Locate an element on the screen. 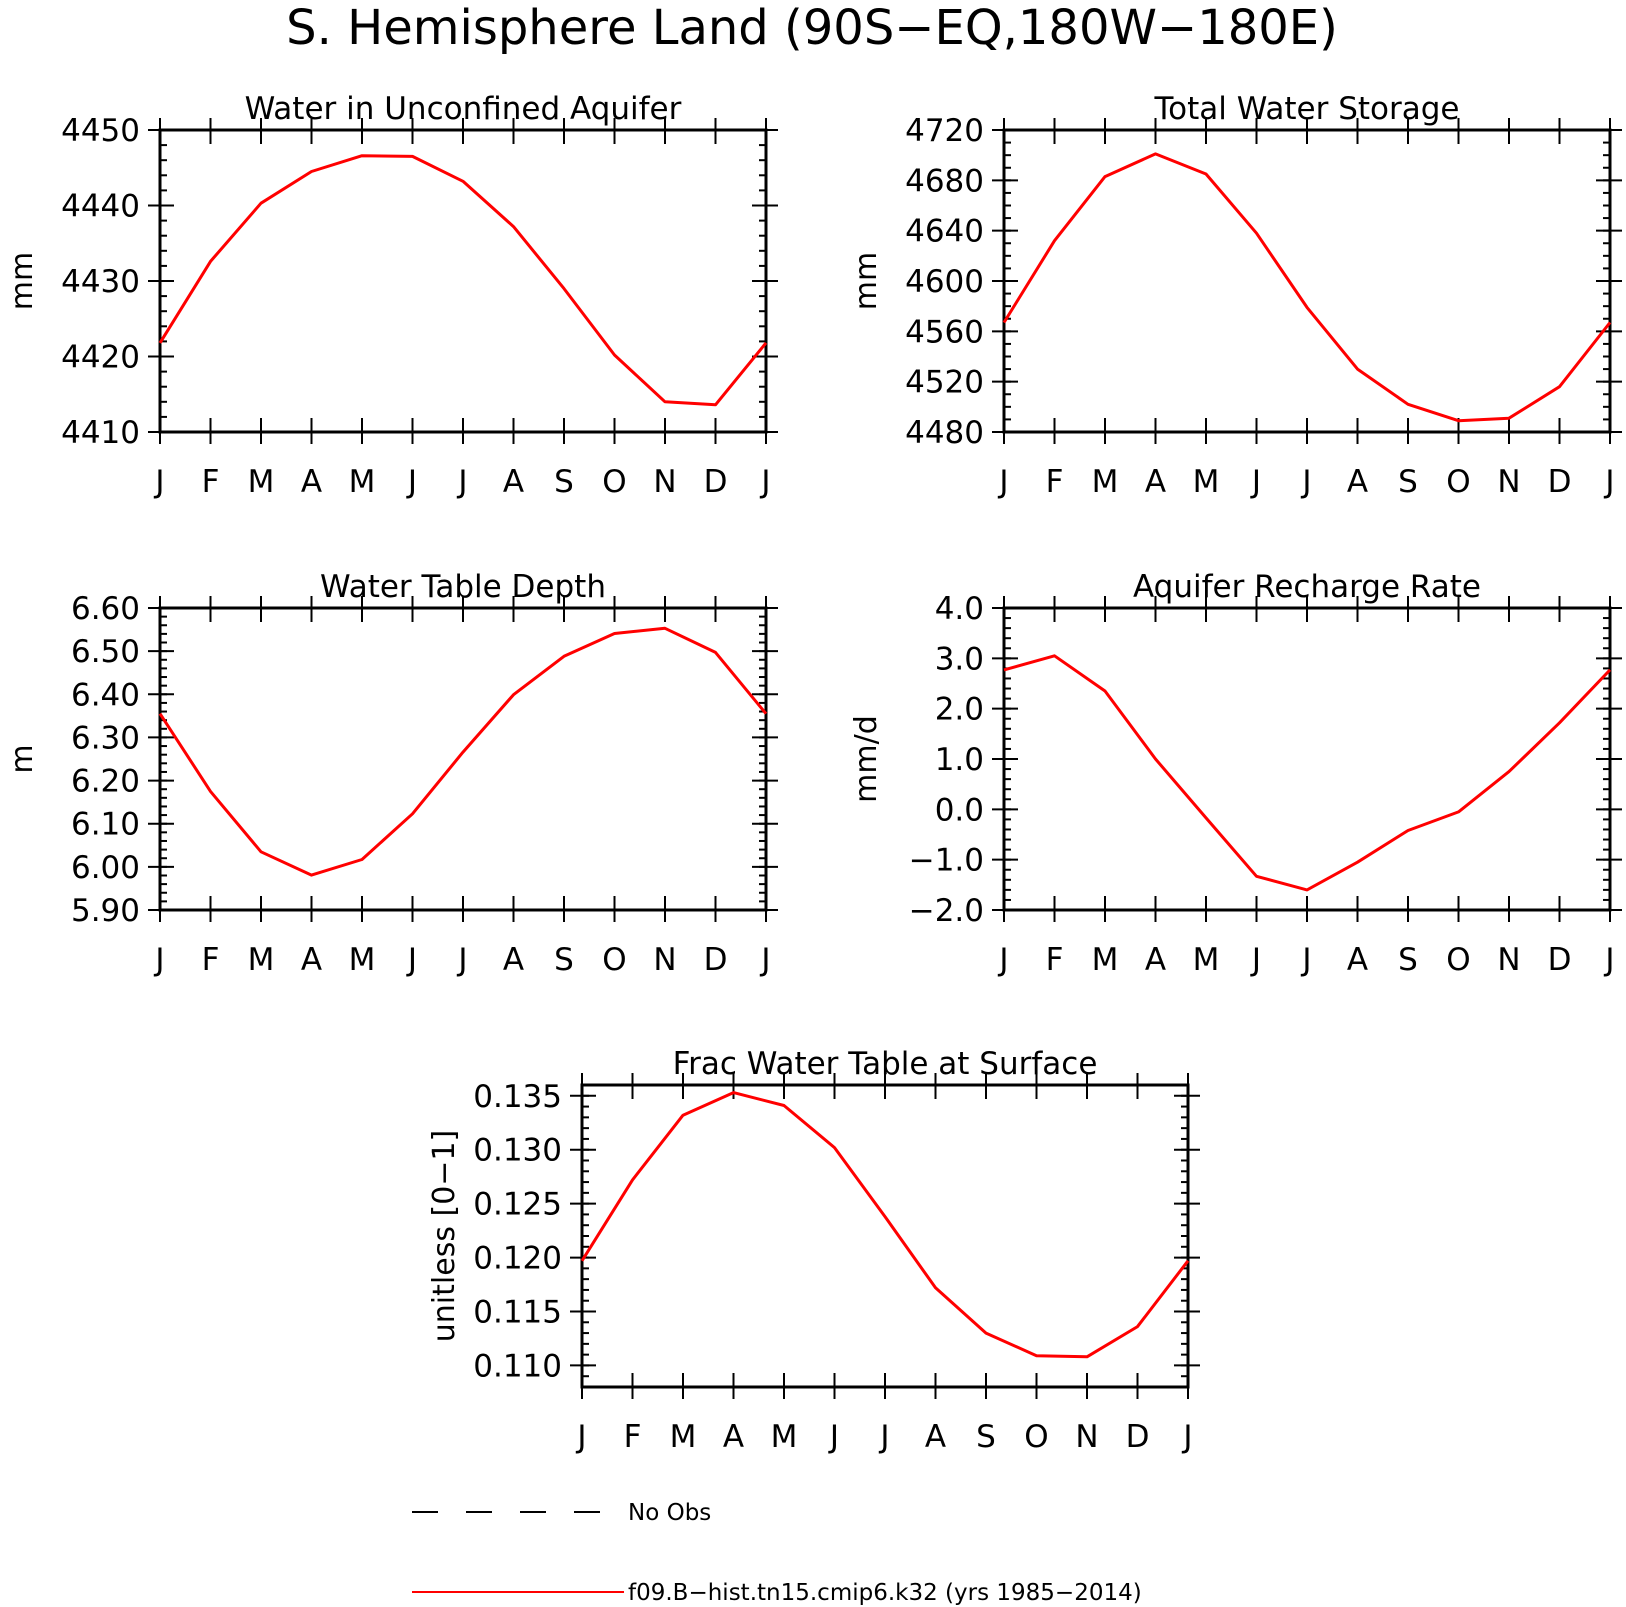 The width and height of the screenshot is (1626, 1607). y-tick-label: 4560 is located at coordinates (944, 332).